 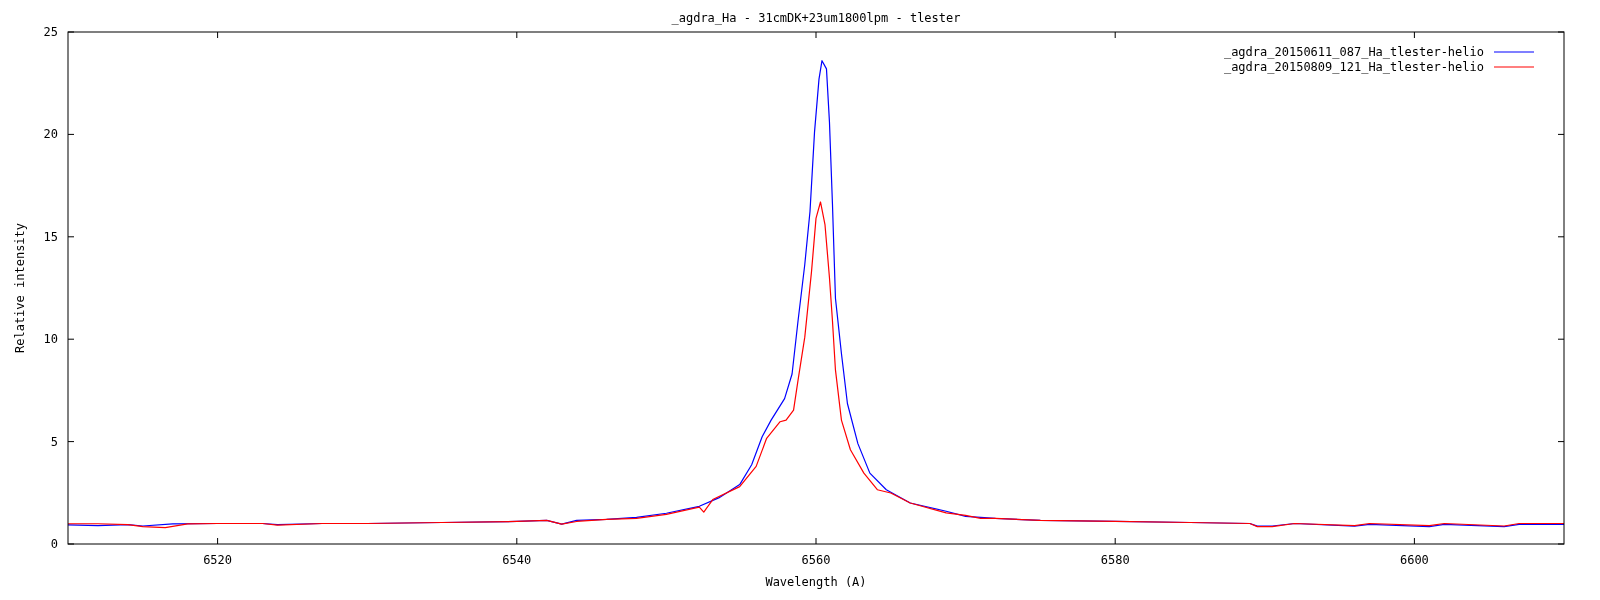 What do you see at coordinates (816, 582) in the screenshot?
I see `x-axis-title: Wavelength (A)` at bounding box center [816, 582].